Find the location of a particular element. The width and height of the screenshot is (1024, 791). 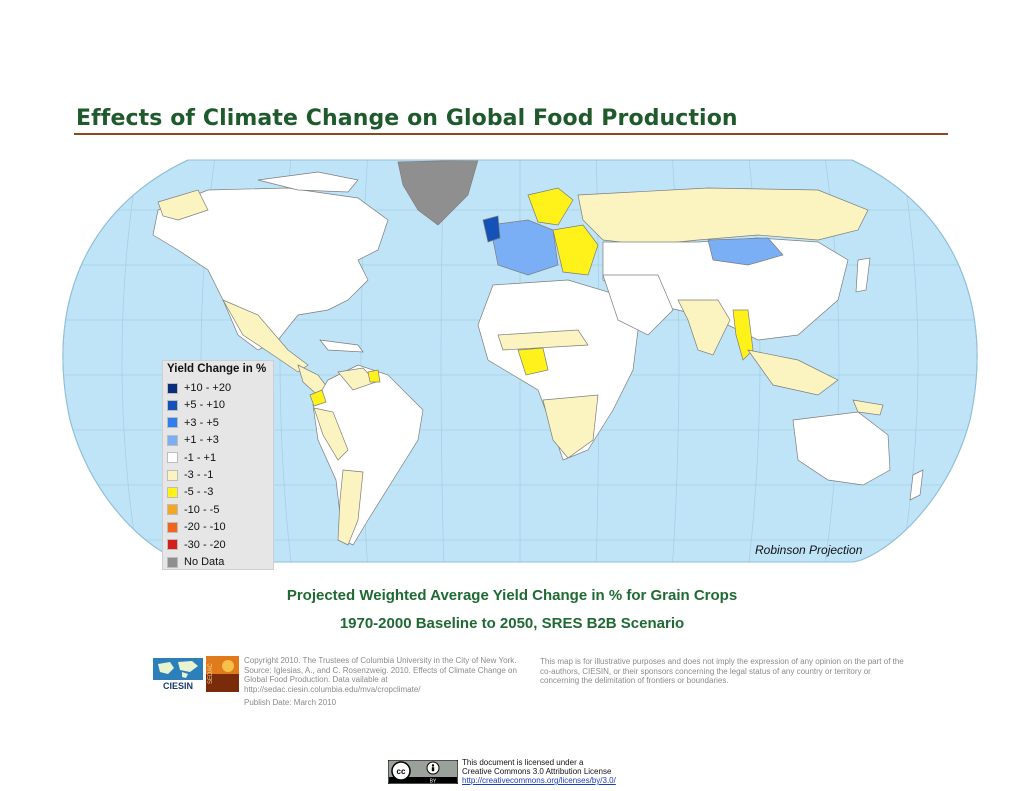

land-peru is located at coordinates (331, 434).